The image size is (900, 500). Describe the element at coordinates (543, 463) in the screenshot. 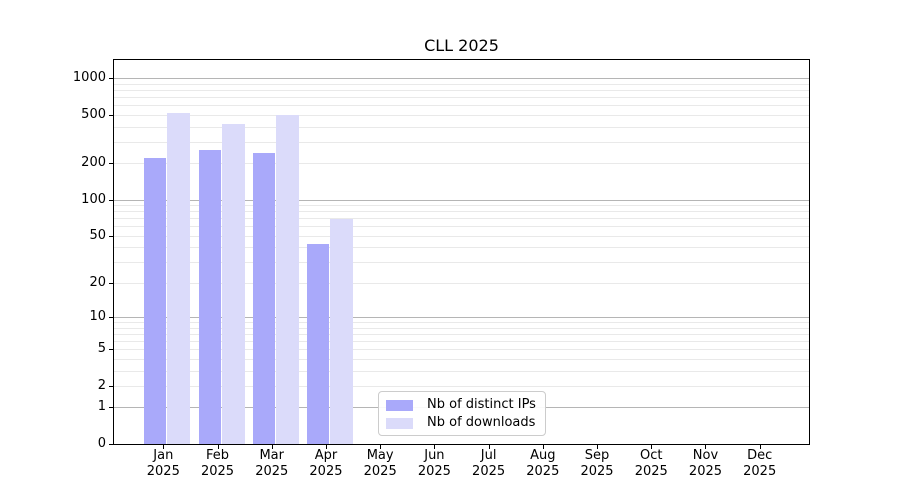

I see `x-axis-tick-label: Aug 2025` at that location.